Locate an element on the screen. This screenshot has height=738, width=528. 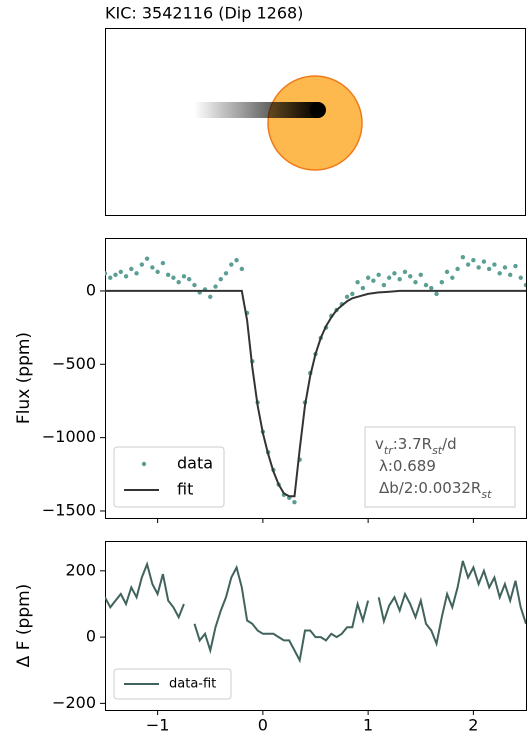
annotation-text: λ:0.689 is located at coordinates (407, 466).